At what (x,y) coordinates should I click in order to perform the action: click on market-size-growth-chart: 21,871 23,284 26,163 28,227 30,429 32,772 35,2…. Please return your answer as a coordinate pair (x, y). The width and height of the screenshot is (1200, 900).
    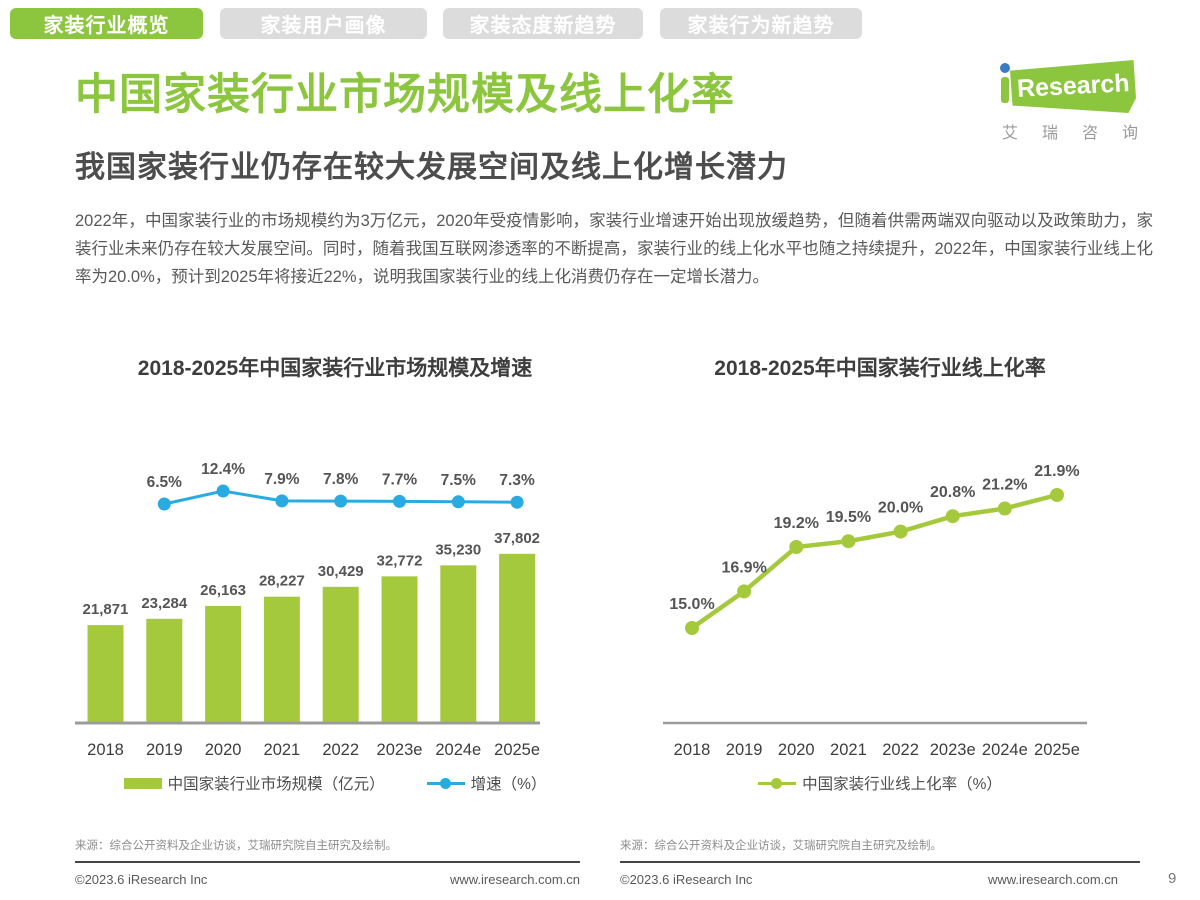
    Looking at the image, I should click on (307, 610).